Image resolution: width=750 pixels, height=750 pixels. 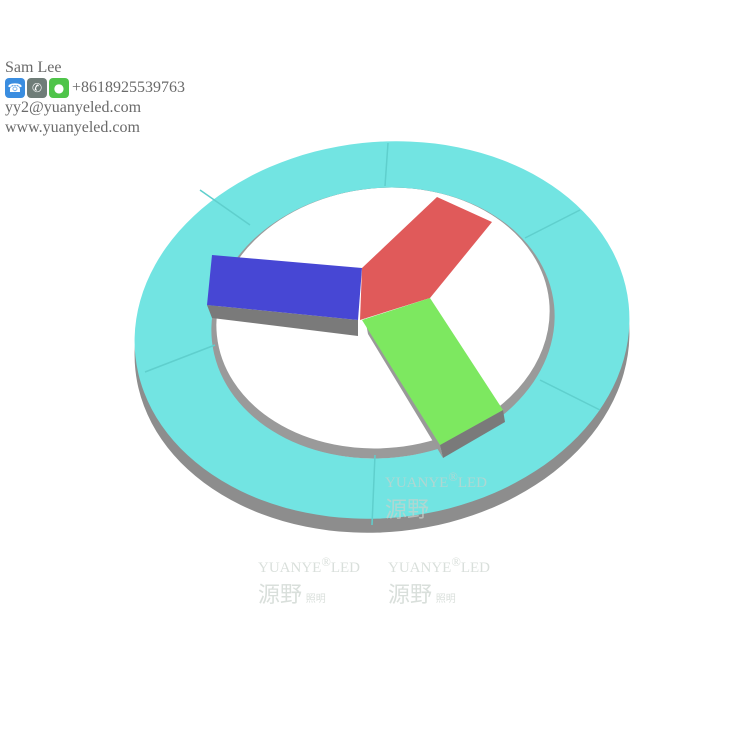 I want to click on contact-website: www.yuanyeled.com, so click(x=72, y=127).